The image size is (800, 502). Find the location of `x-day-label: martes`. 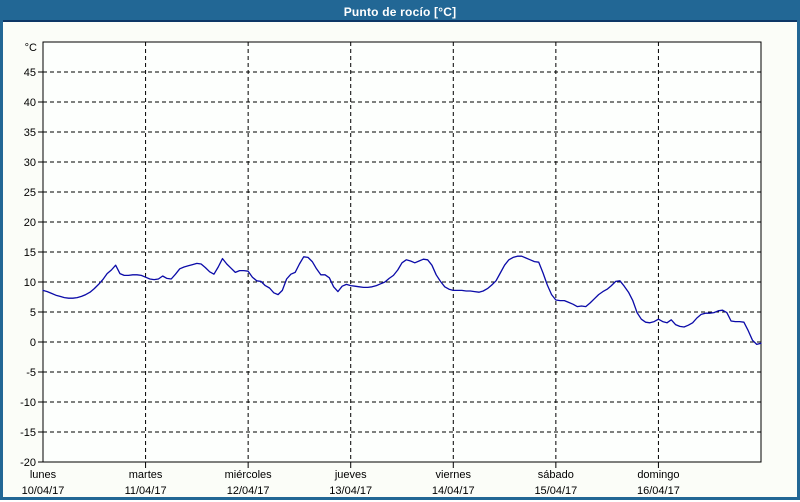

x-day-label: martes is located at coordinates (146, 475).